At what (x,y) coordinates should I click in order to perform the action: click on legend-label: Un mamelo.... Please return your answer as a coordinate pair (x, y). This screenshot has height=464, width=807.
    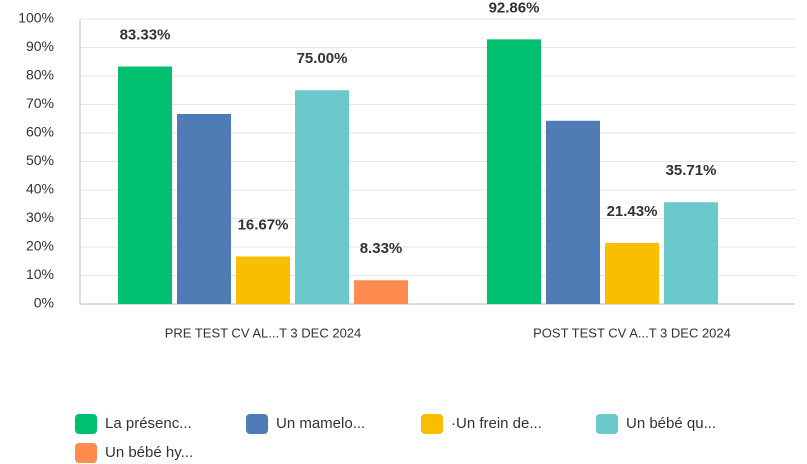
    Looking at the image, I should click on (320, 423).